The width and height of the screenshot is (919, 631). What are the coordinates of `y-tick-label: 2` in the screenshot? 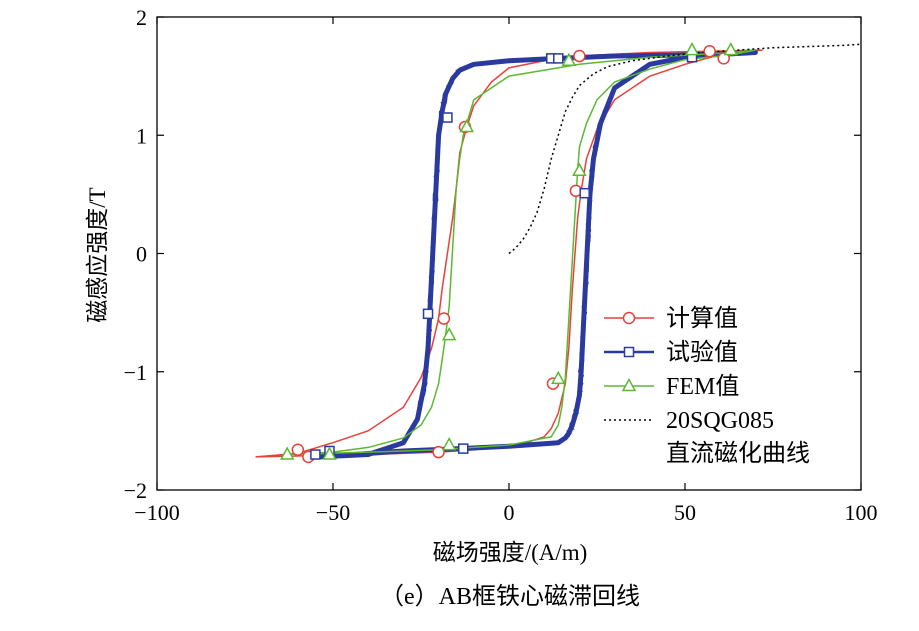 It's located at (141, 17).